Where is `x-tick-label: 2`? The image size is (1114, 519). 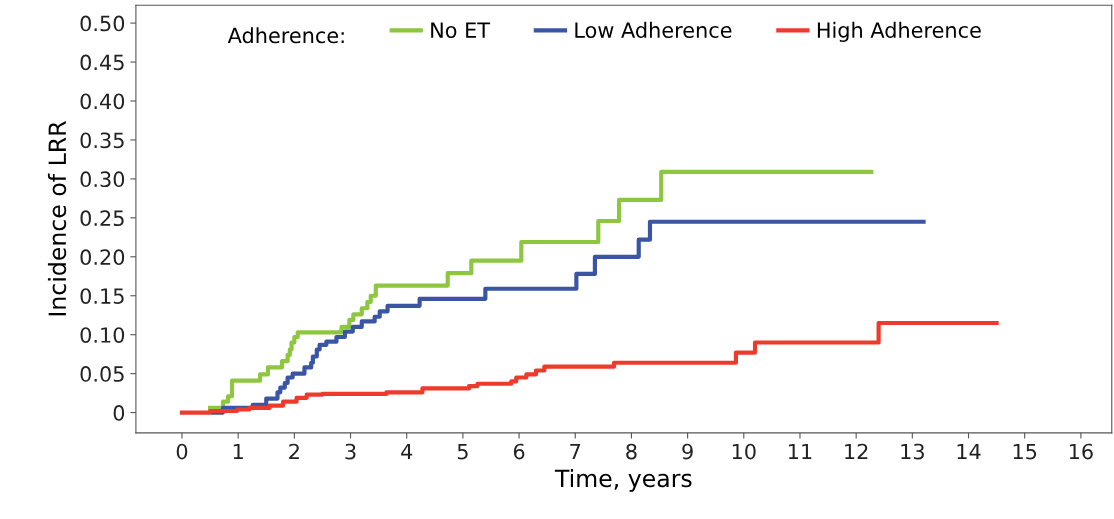 x-tick-label: 2 is located at coordinates (294, 451).